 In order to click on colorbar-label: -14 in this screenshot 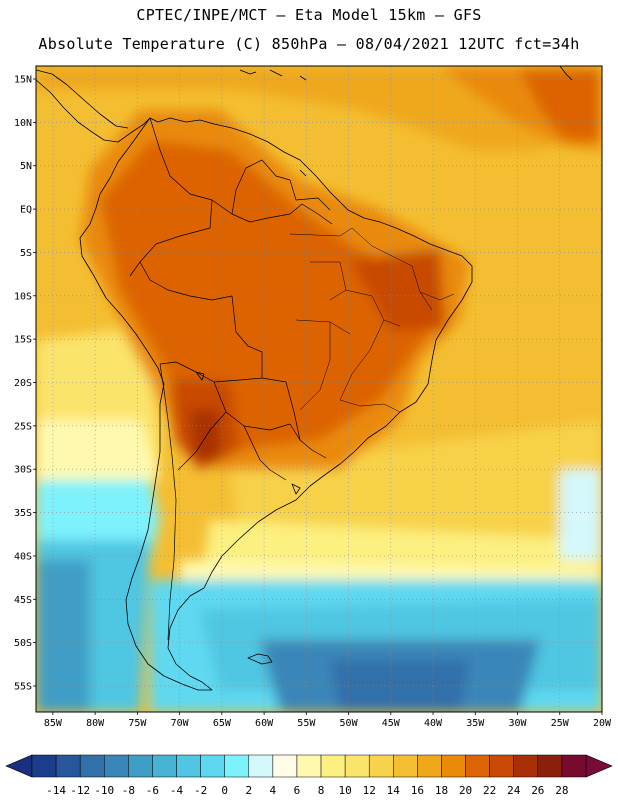, I will do `click(56, 790)`.